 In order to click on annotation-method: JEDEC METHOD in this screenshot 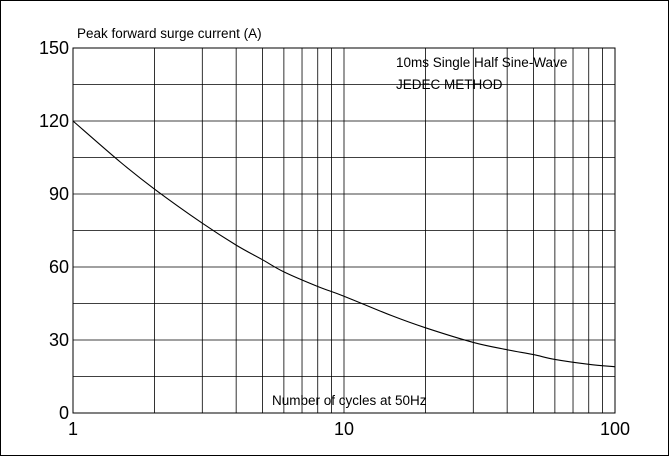, I will do `click(449, 84)`.